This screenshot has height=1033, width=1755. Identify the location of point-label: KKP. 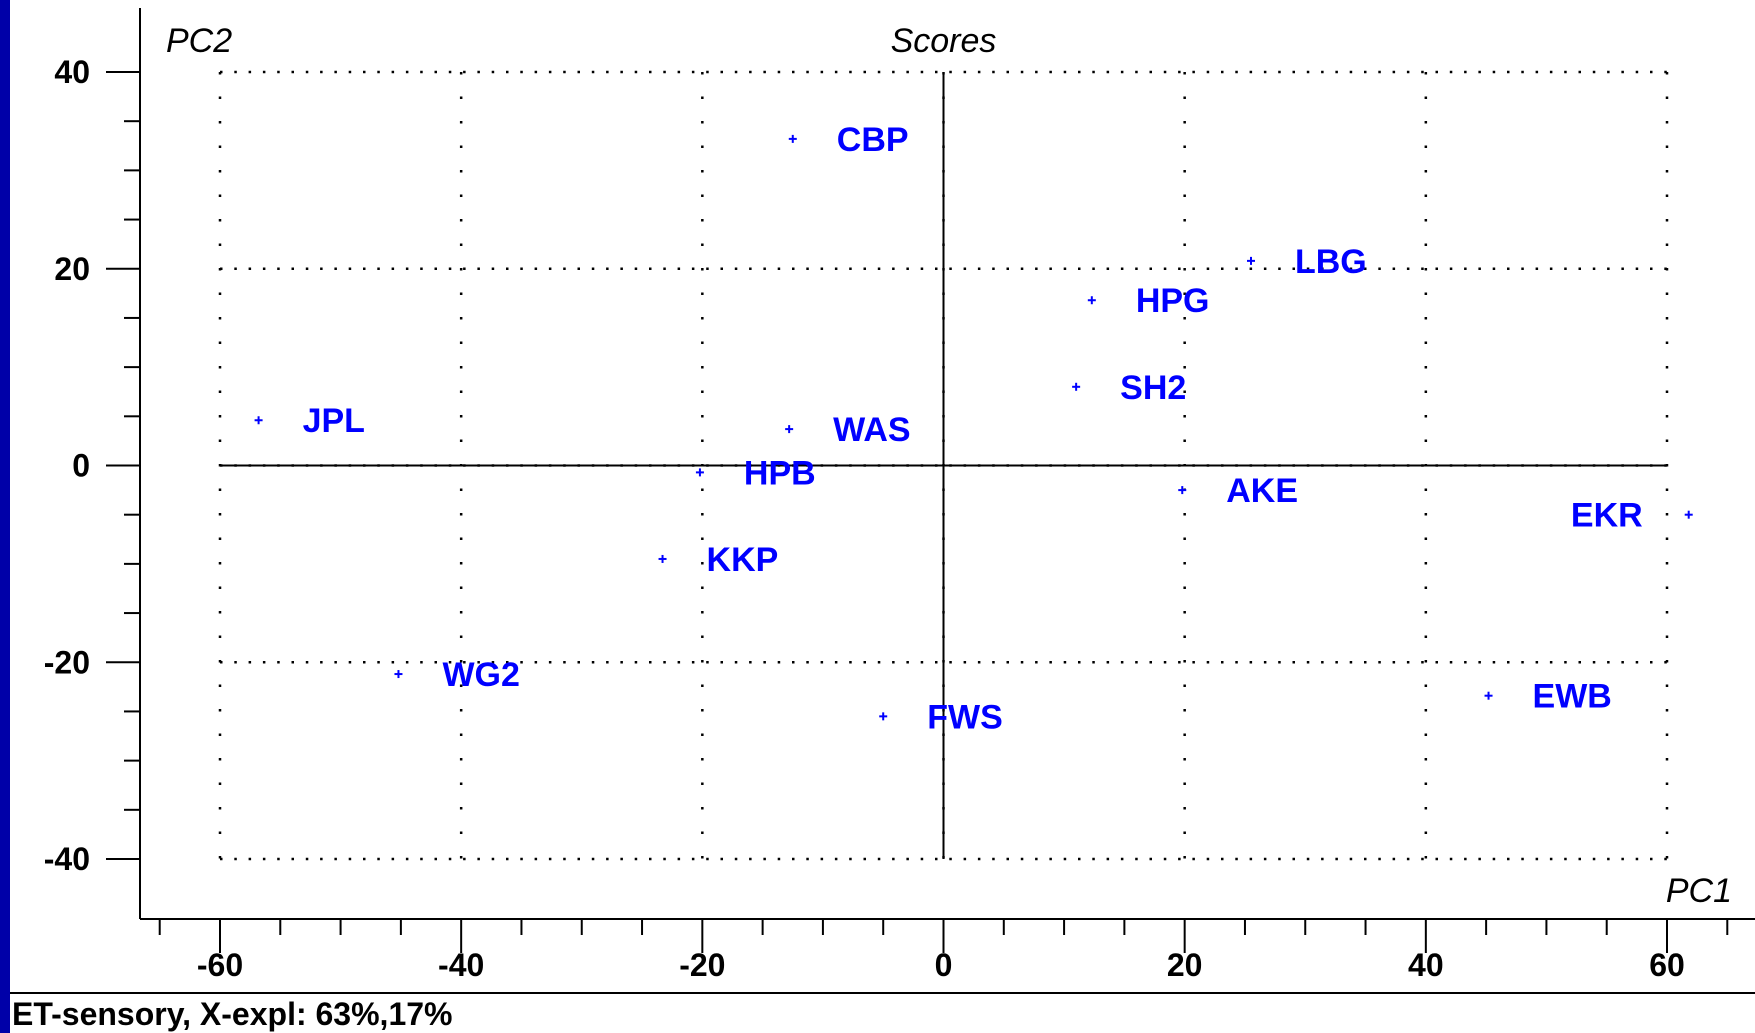
(743, 560).